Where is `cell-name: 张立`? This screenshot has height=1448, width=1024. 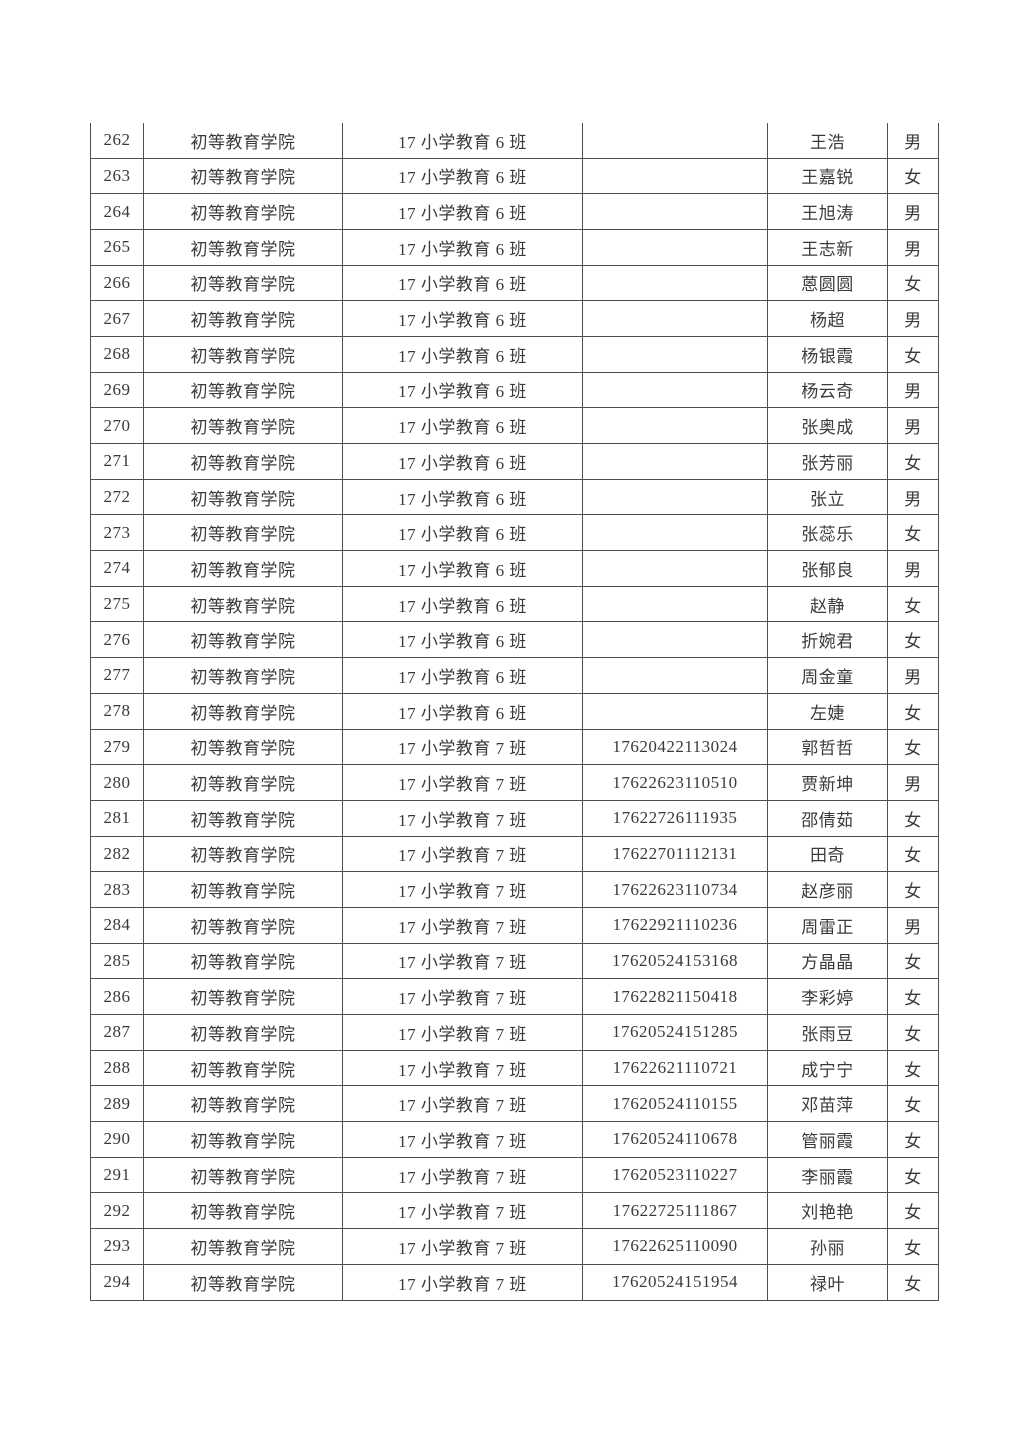 cell-name: 张立 is located at coordinates (827, 497).